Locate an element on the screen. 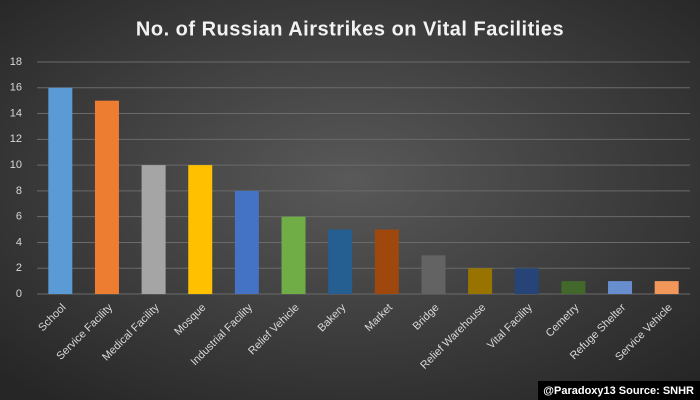 This screenshot has width=700, height=400. source-box is located at coordinates (619, 390).